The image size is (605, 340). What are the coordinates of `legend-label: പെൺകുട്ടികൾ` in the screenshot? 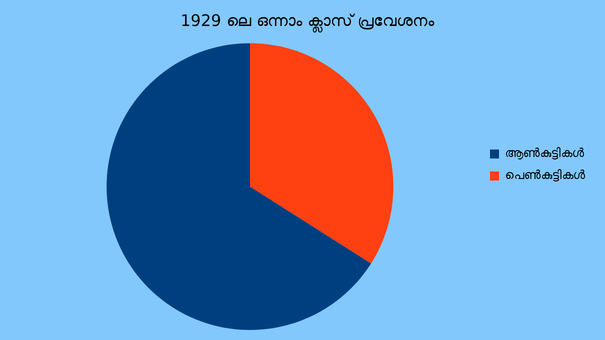 It's located at (545, 175).